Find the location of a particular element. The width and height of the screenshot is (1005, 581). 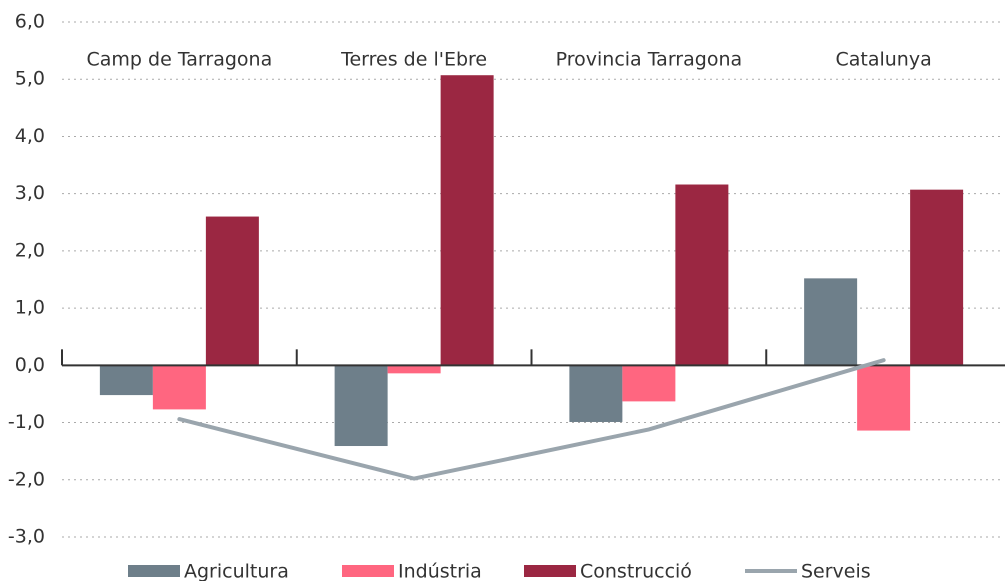

y-tick-label: 0,0 is located at coordinates (30, 365).